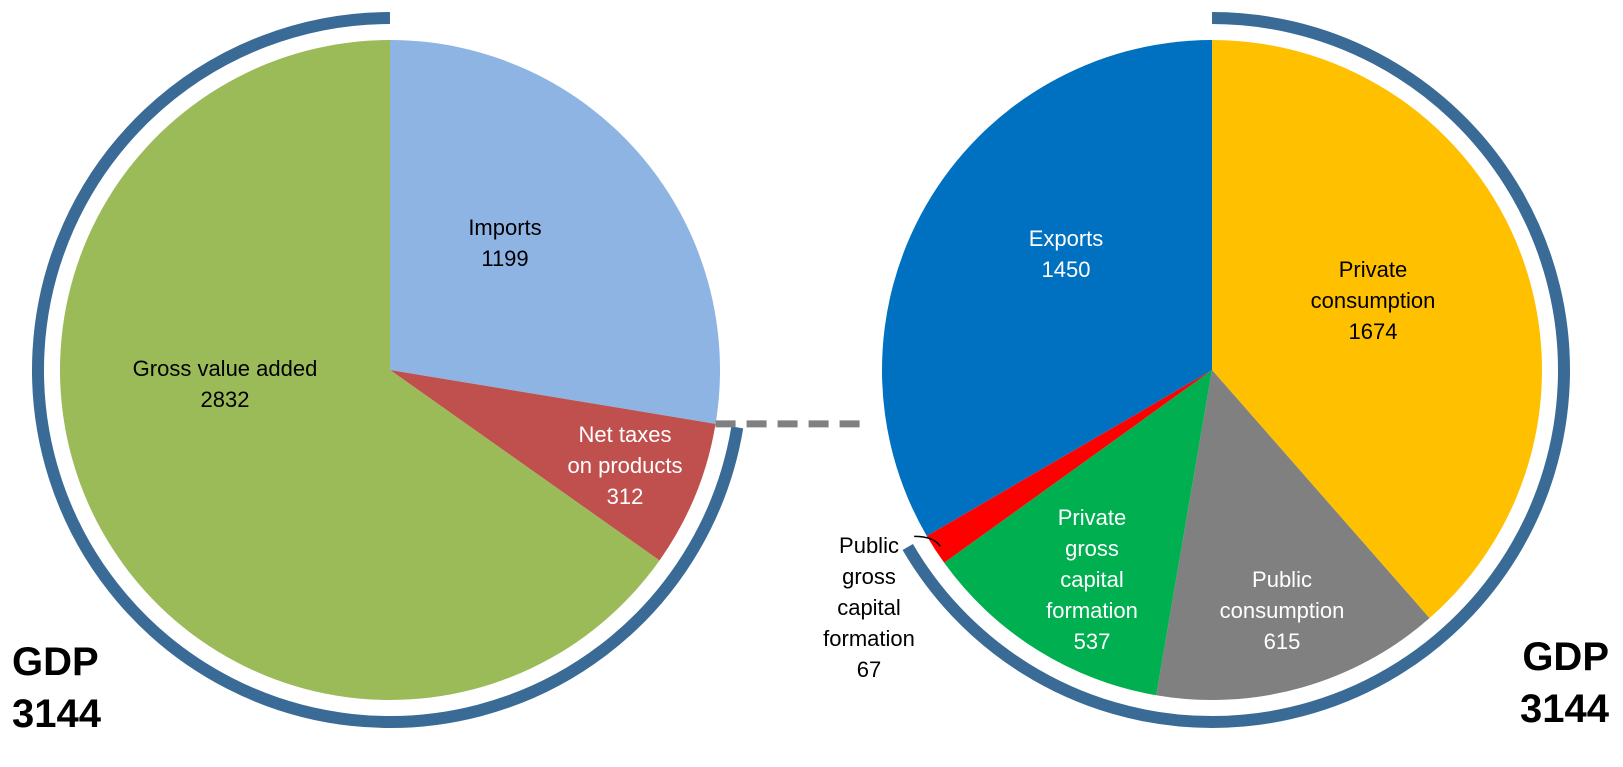  I want to click on label-imports: Imports 1199, so click(504, 243).